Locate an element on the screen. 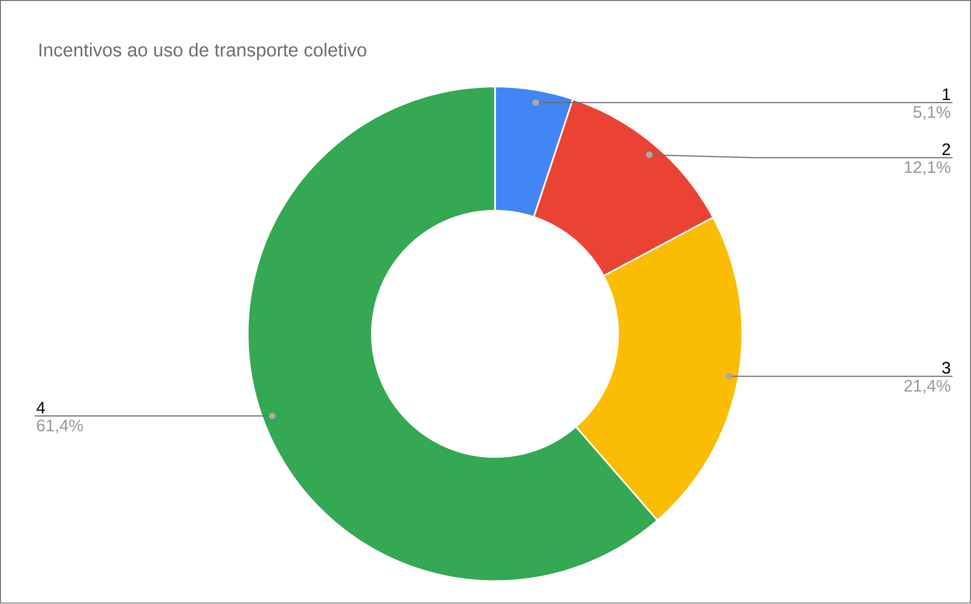  data-label: 5,1% is located at coordinates (932, 113).